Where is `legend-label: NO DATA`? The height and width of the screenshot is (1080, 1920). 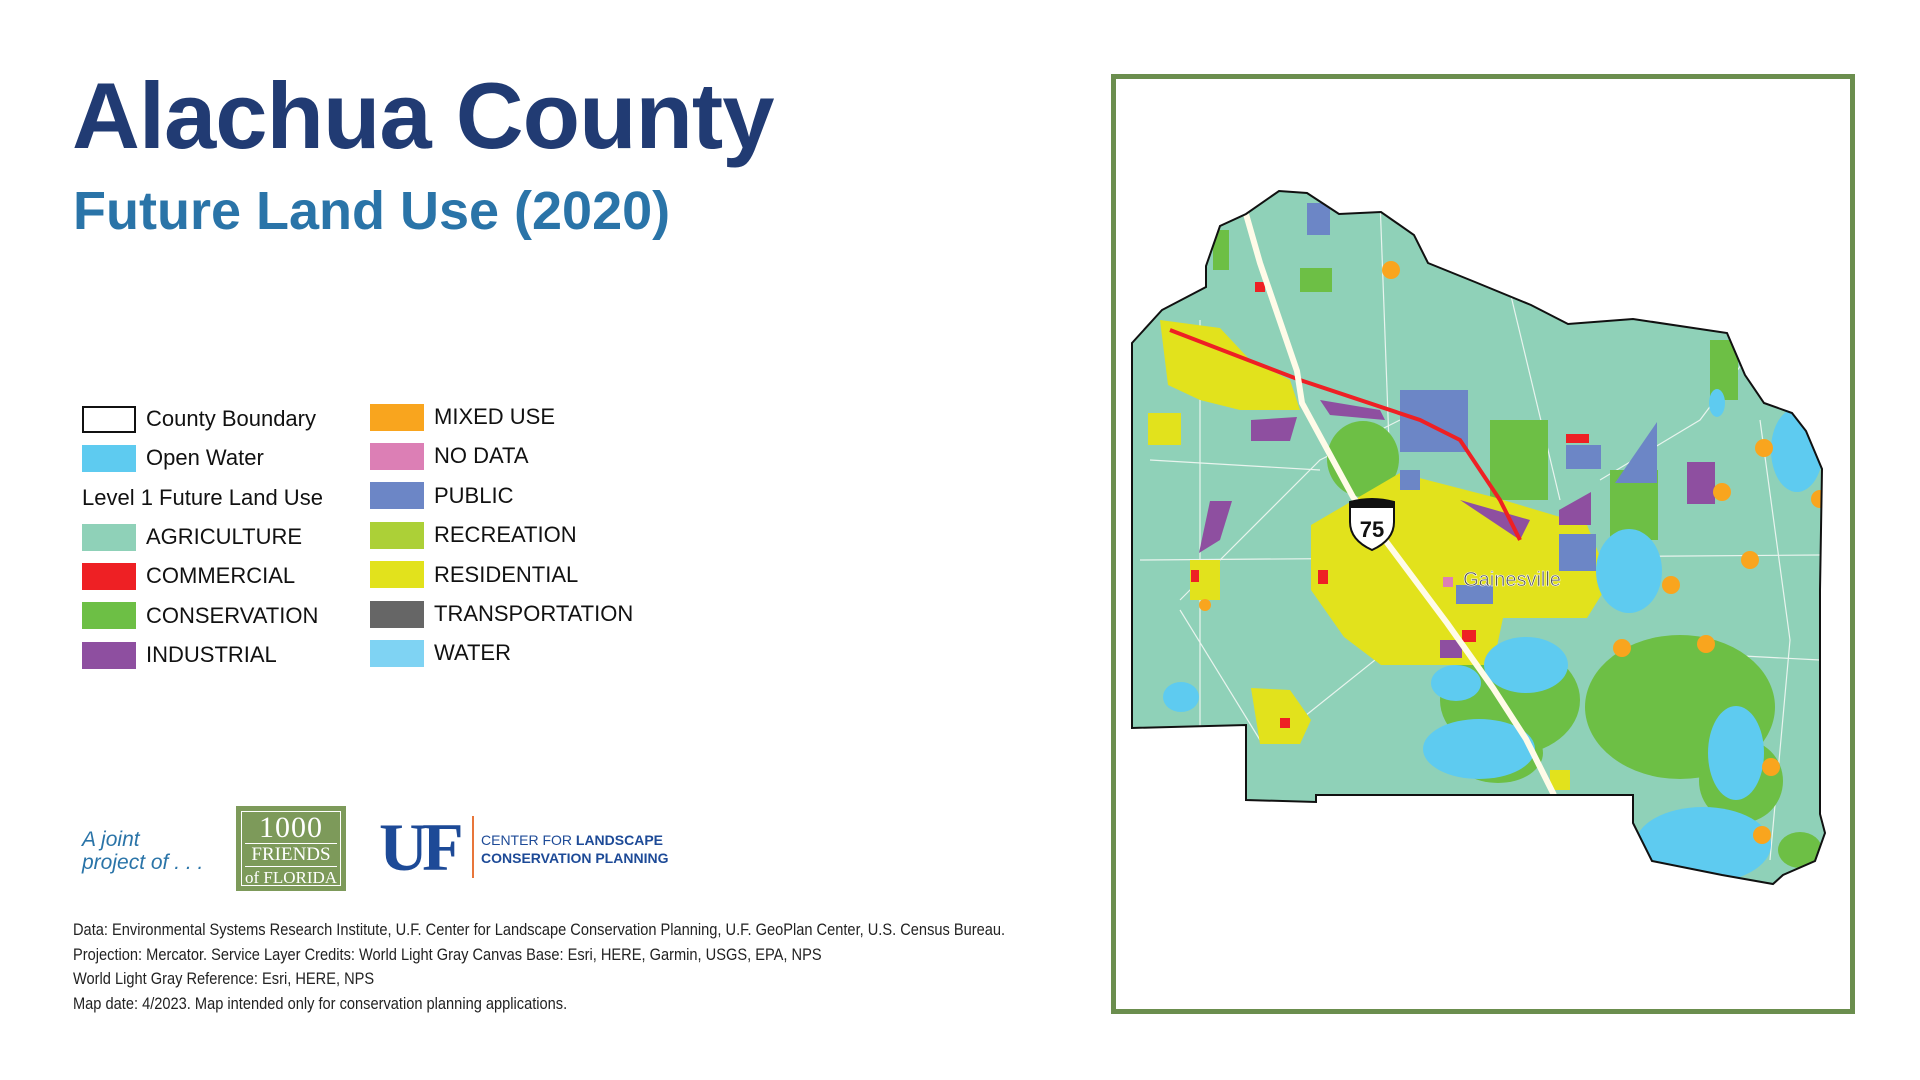
legend-label: NO DATA is located at coordinates (481, 456).